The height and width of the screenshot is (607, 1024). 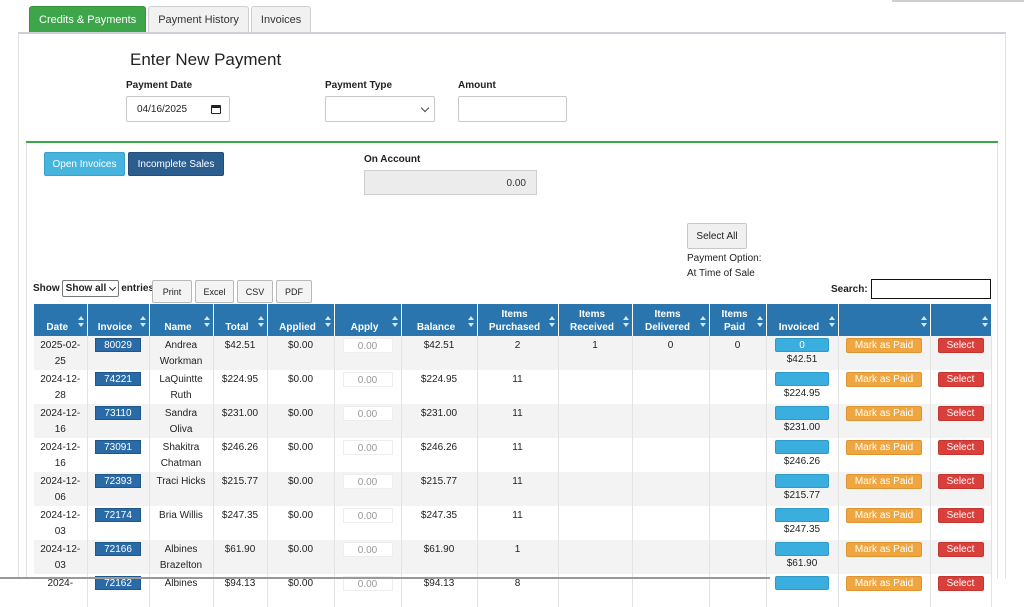 I want to click on invoiced-amount: $61.90, so click(x=802, y=563).